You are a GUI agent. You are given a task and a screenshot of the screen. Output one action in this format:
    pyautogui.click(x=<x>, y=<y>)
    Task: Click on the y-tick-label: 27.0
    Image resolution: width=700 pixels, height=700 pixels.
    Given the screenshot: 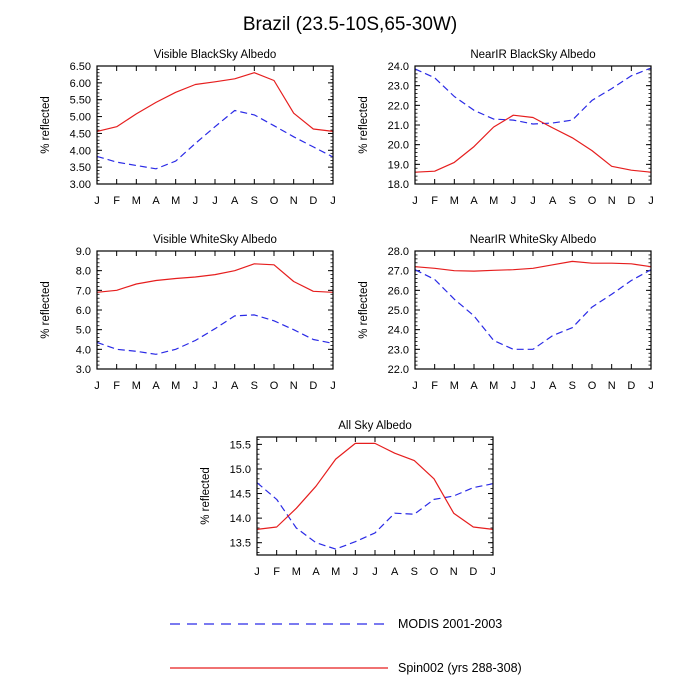 What is the action you would take?
    pyautogui.click(x=398, y=272)
    